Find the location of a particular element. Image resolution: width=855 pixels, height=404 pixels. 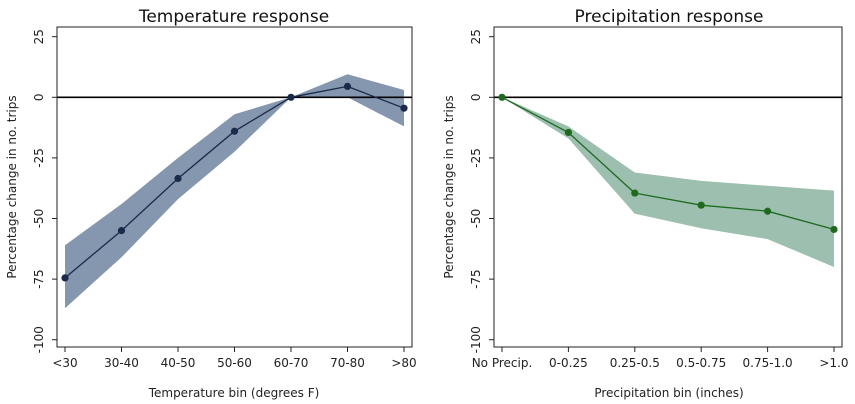

x-tick-label: <30 is located at coordinates (64, 363).